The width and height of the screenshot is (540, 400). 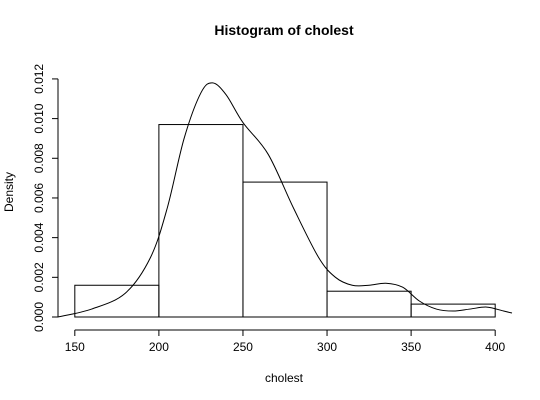 What do you see at coordinates (39, 277) in the screenshot?
I see `y-tick-label: 0.002` at bounding box center [39, 277].